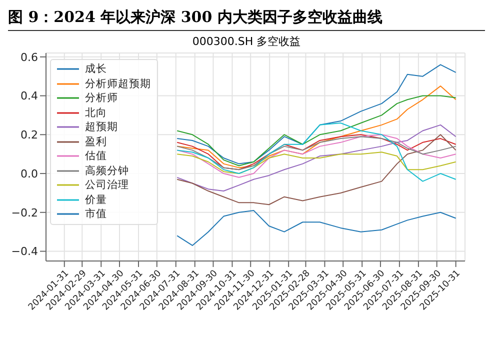 The image size is (493, 339). What do you see at coordinates (96, 156) in the screenshot?
I see `legend-label: 估值` at bounding box center [96, 156].